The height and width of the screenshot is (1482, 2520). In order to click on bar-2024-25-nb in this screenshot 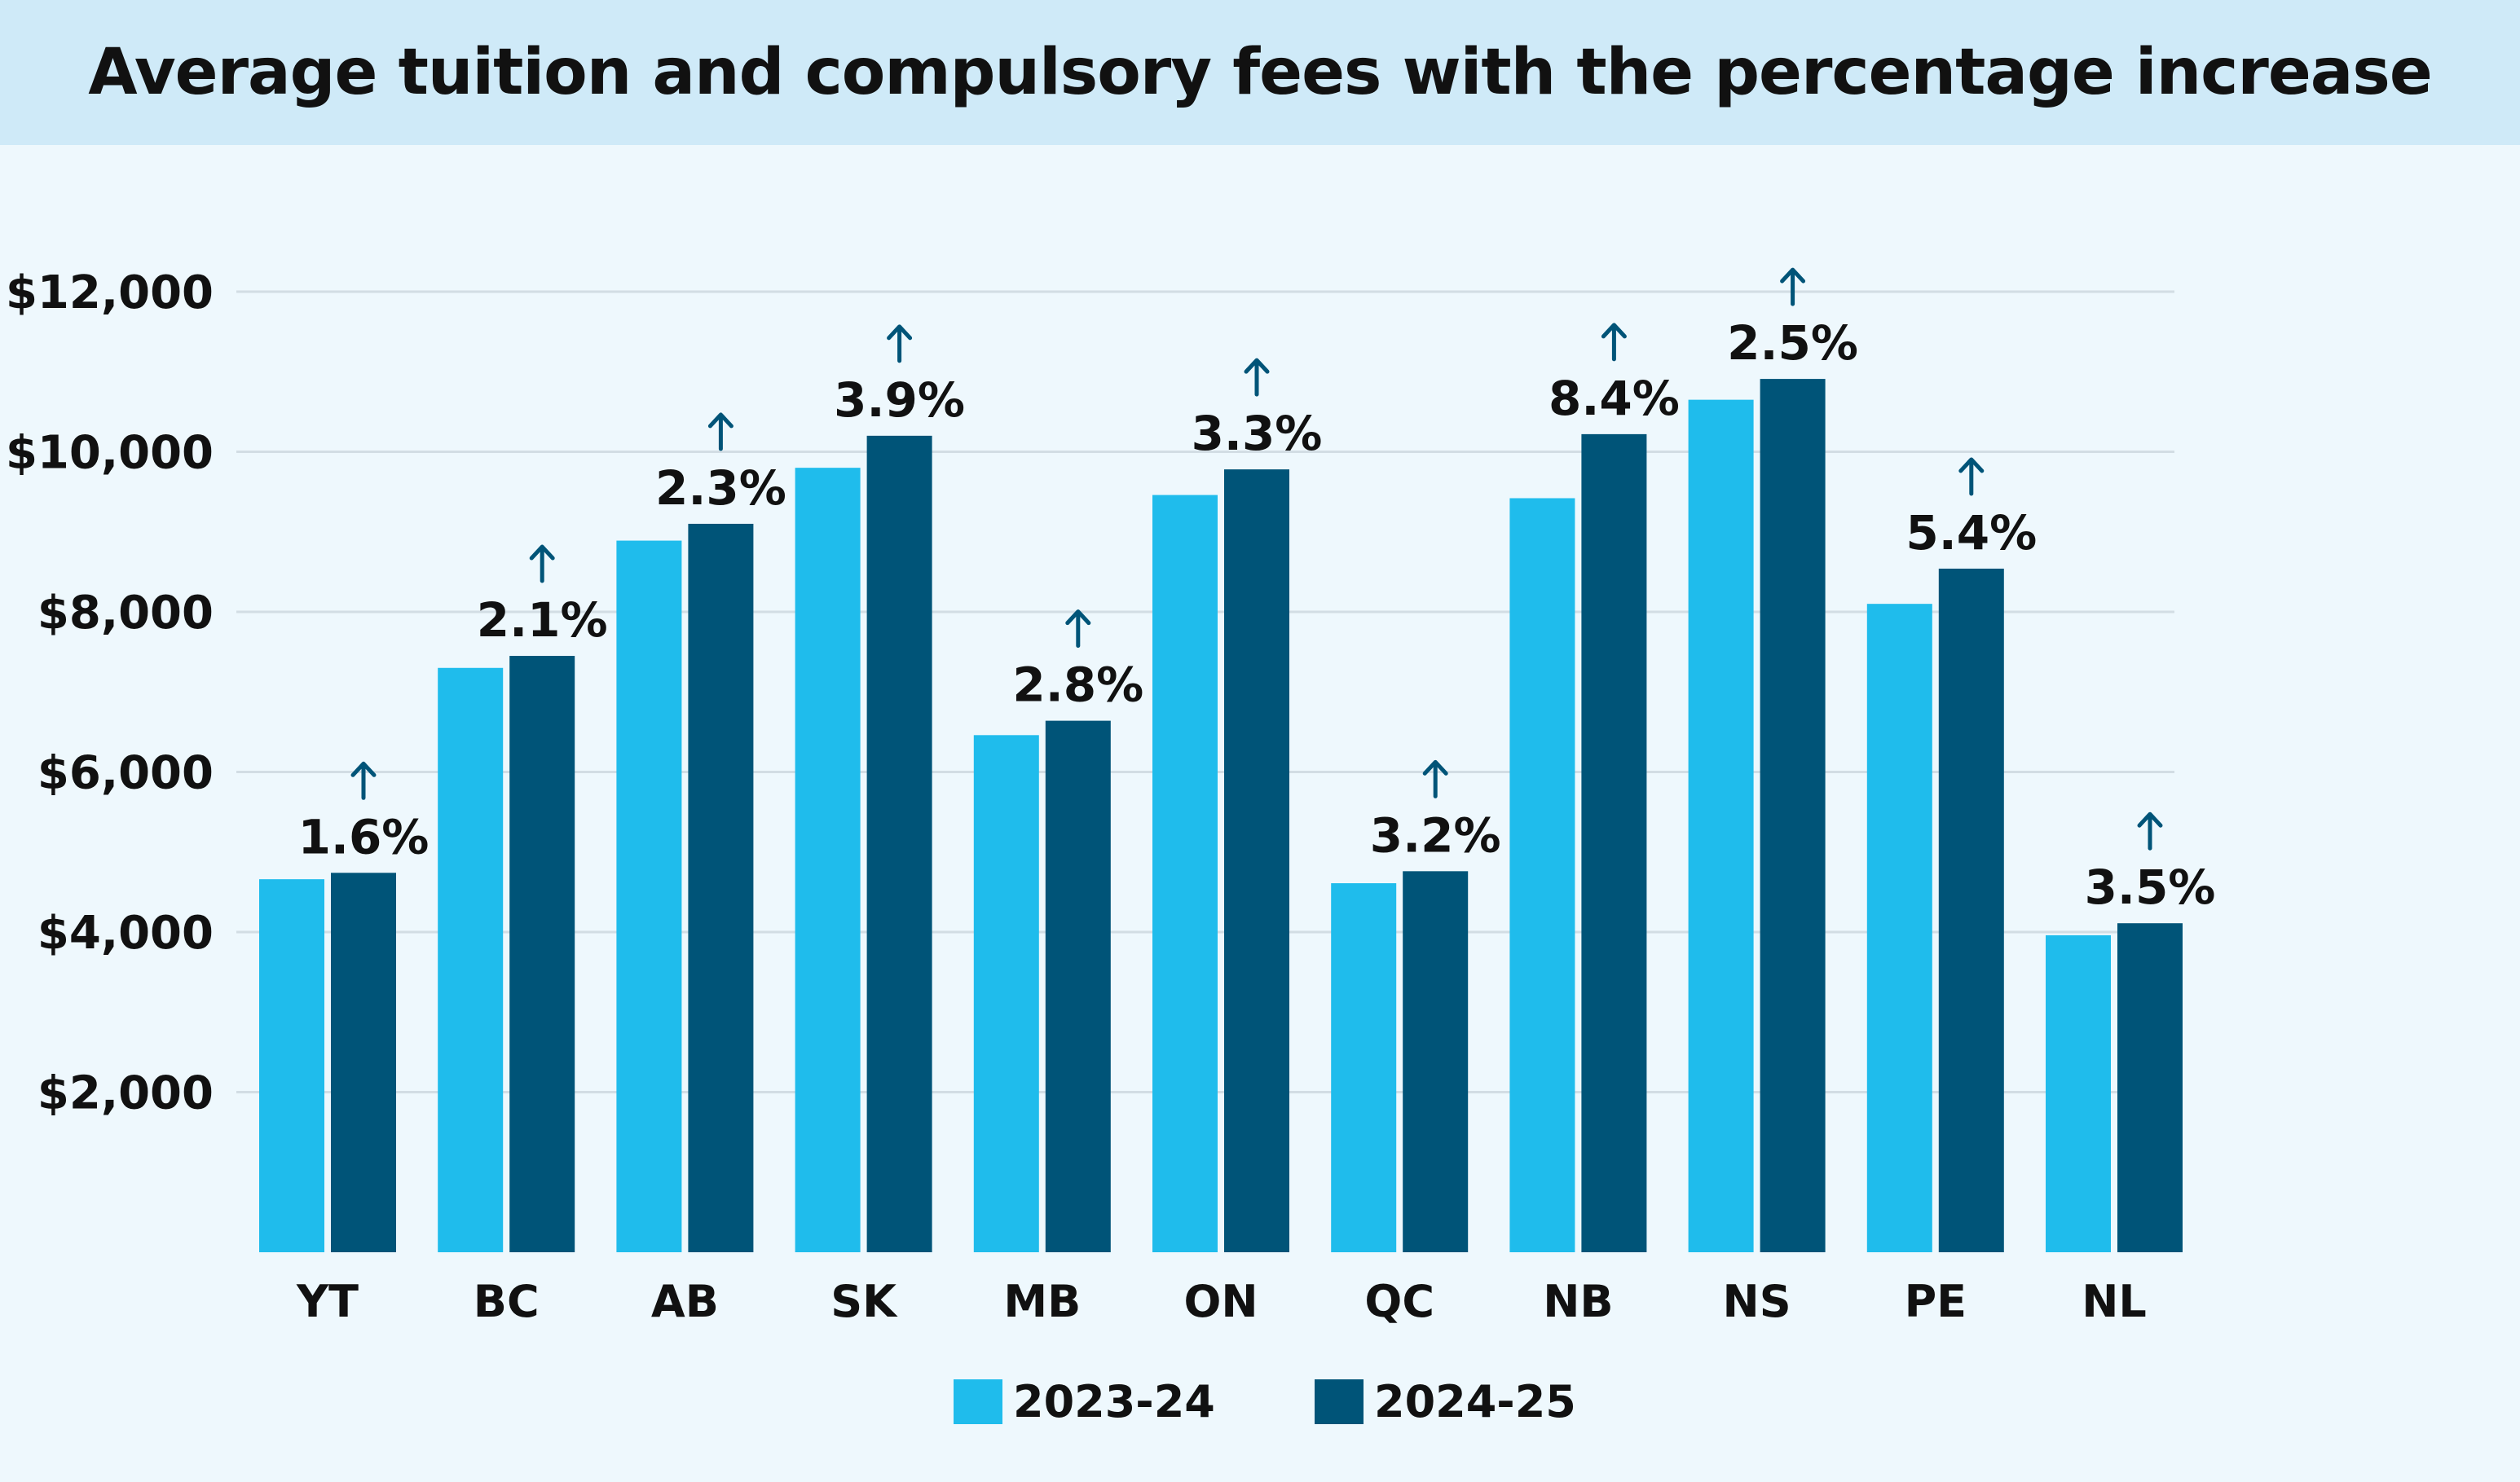, I will do `click(1614, 843)`.